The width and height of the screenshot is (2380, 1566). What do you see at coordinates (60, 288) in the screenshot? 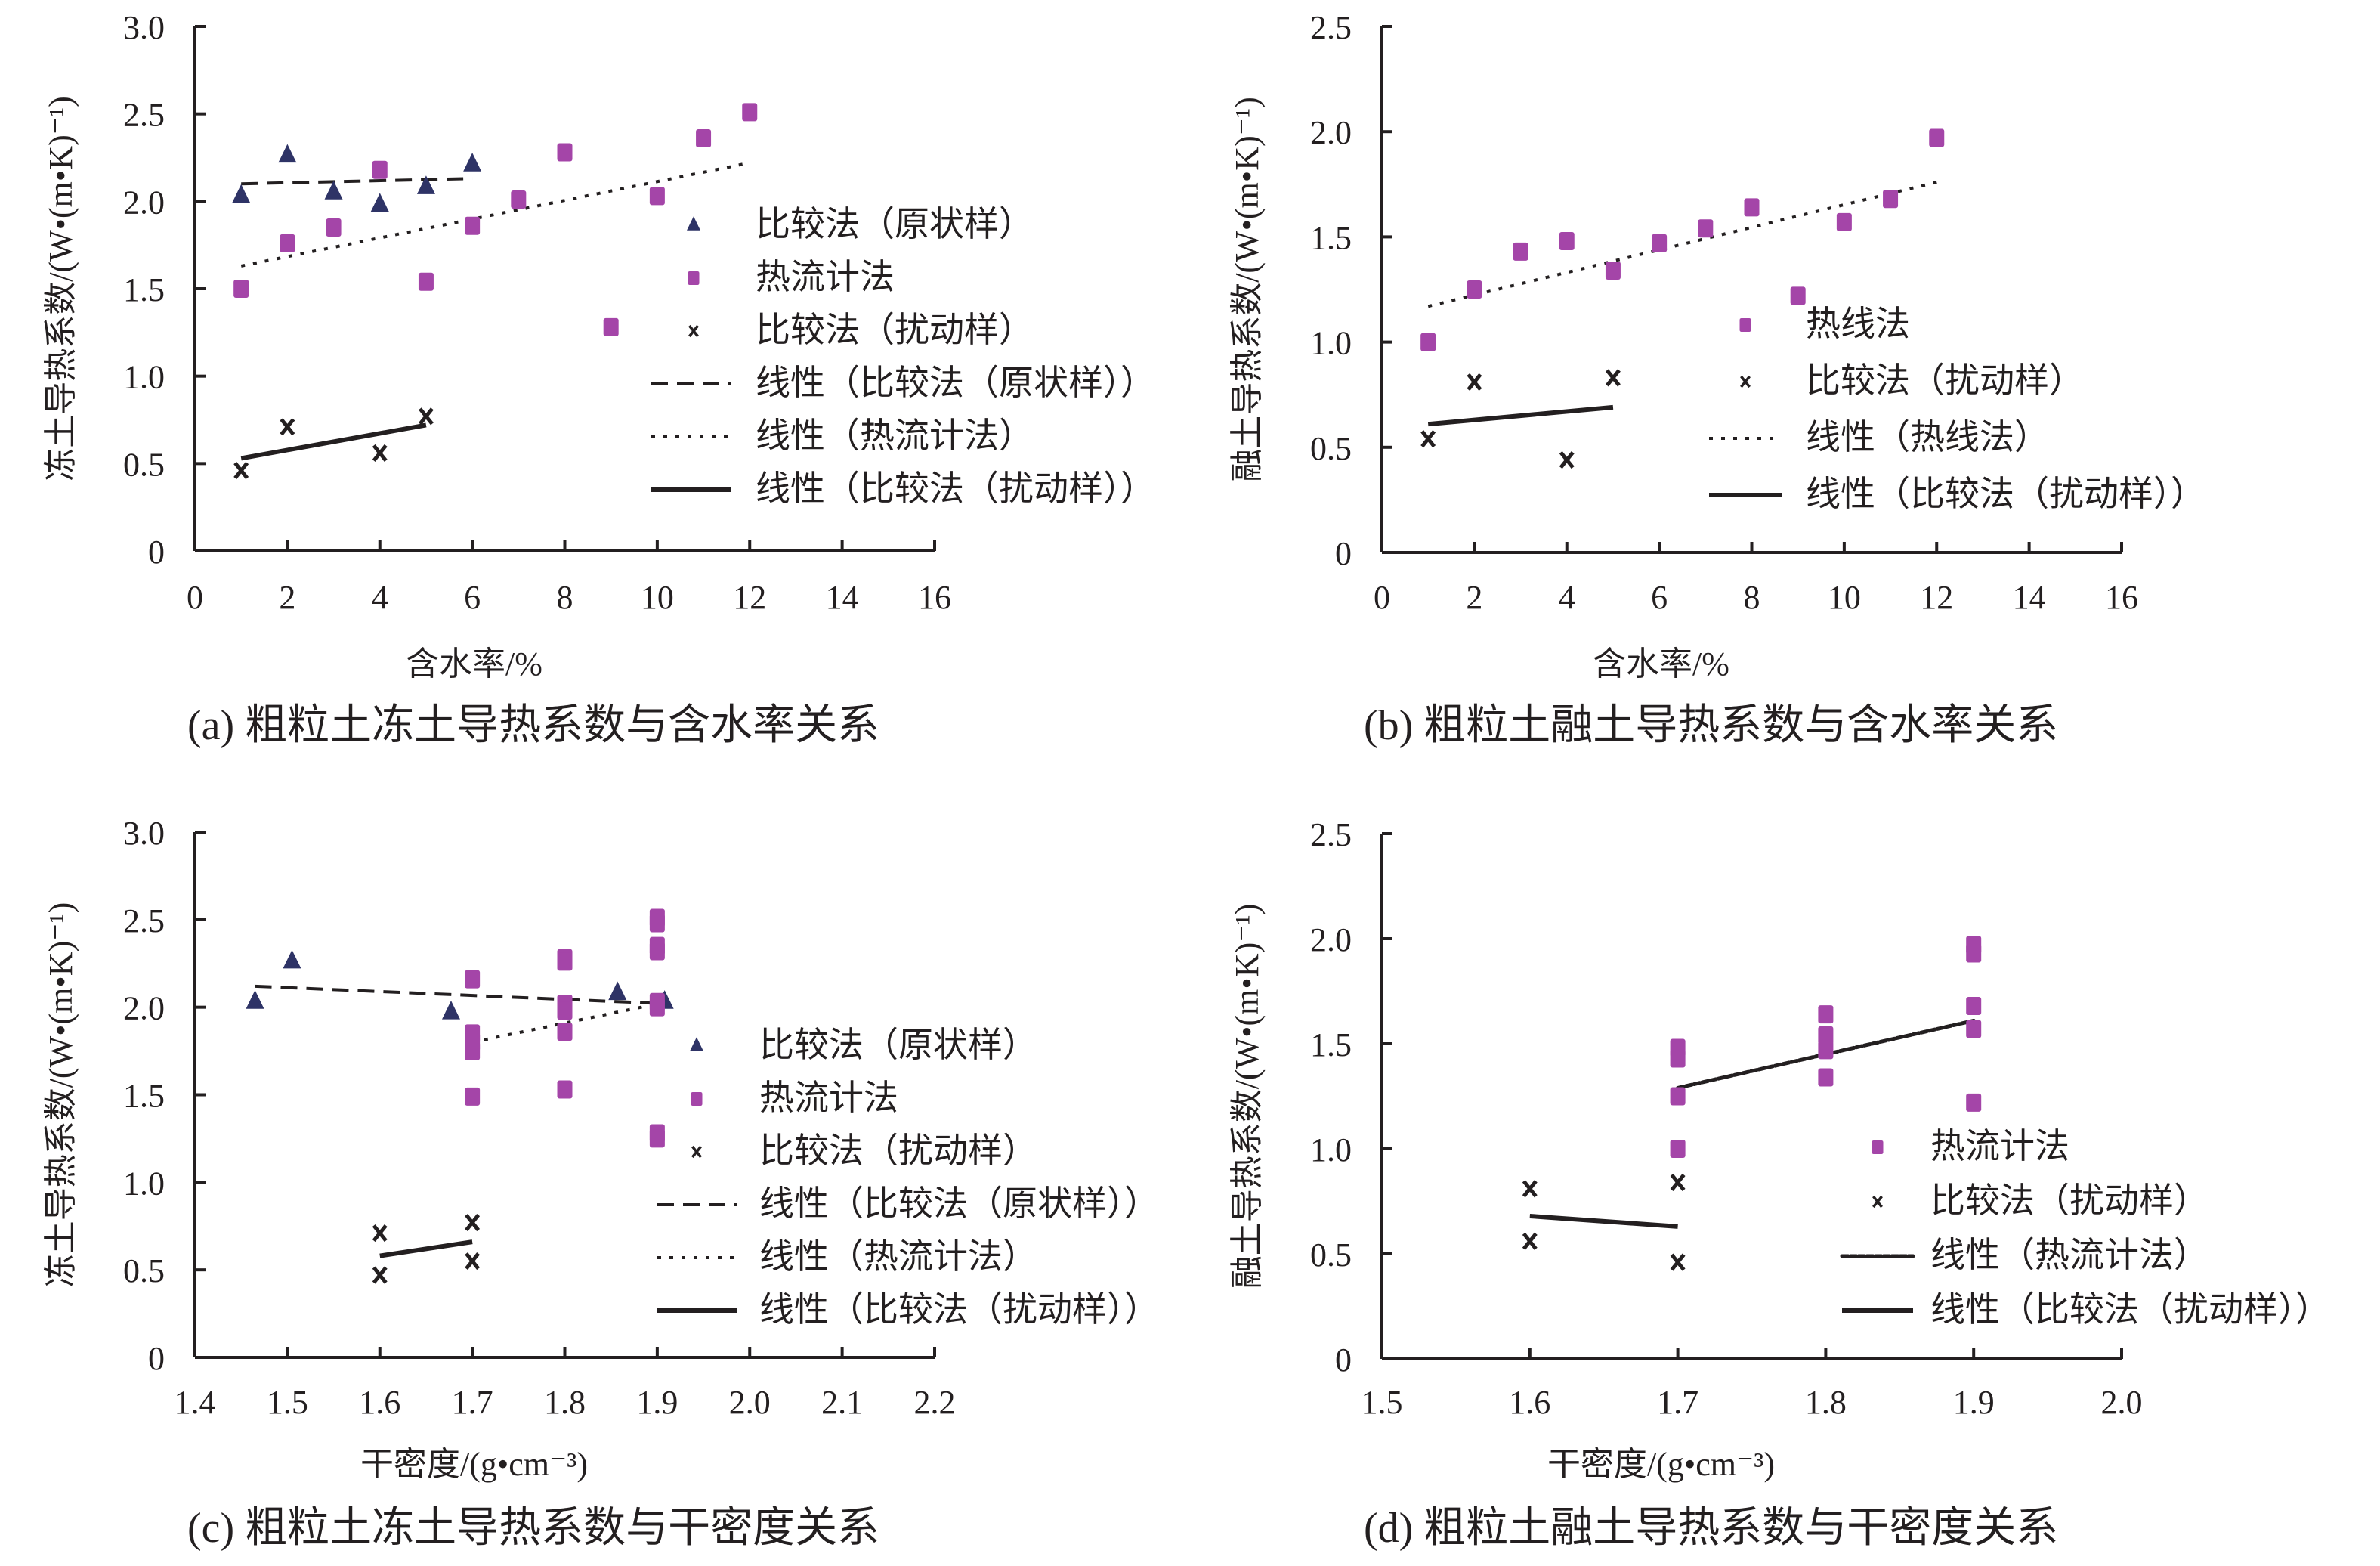
I see `y-axis-title: 冻土导热系数/(W•(m•K)⁻¹)` at bounding box center [60, 288].